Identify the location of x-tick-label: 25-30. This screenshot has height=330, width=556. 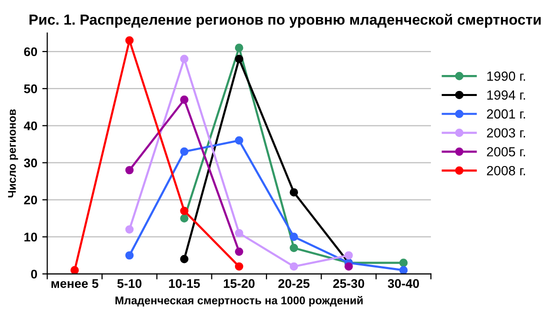
(348, 283).